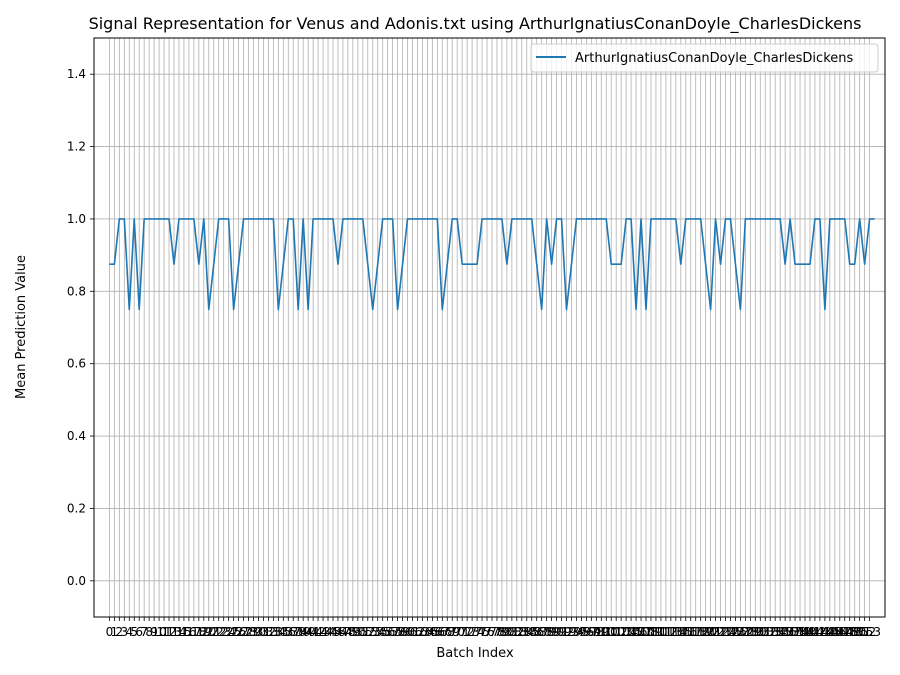 This screenshot has height=675, width=900. I want to click on x-tick-label: 83, so click(521, 632).